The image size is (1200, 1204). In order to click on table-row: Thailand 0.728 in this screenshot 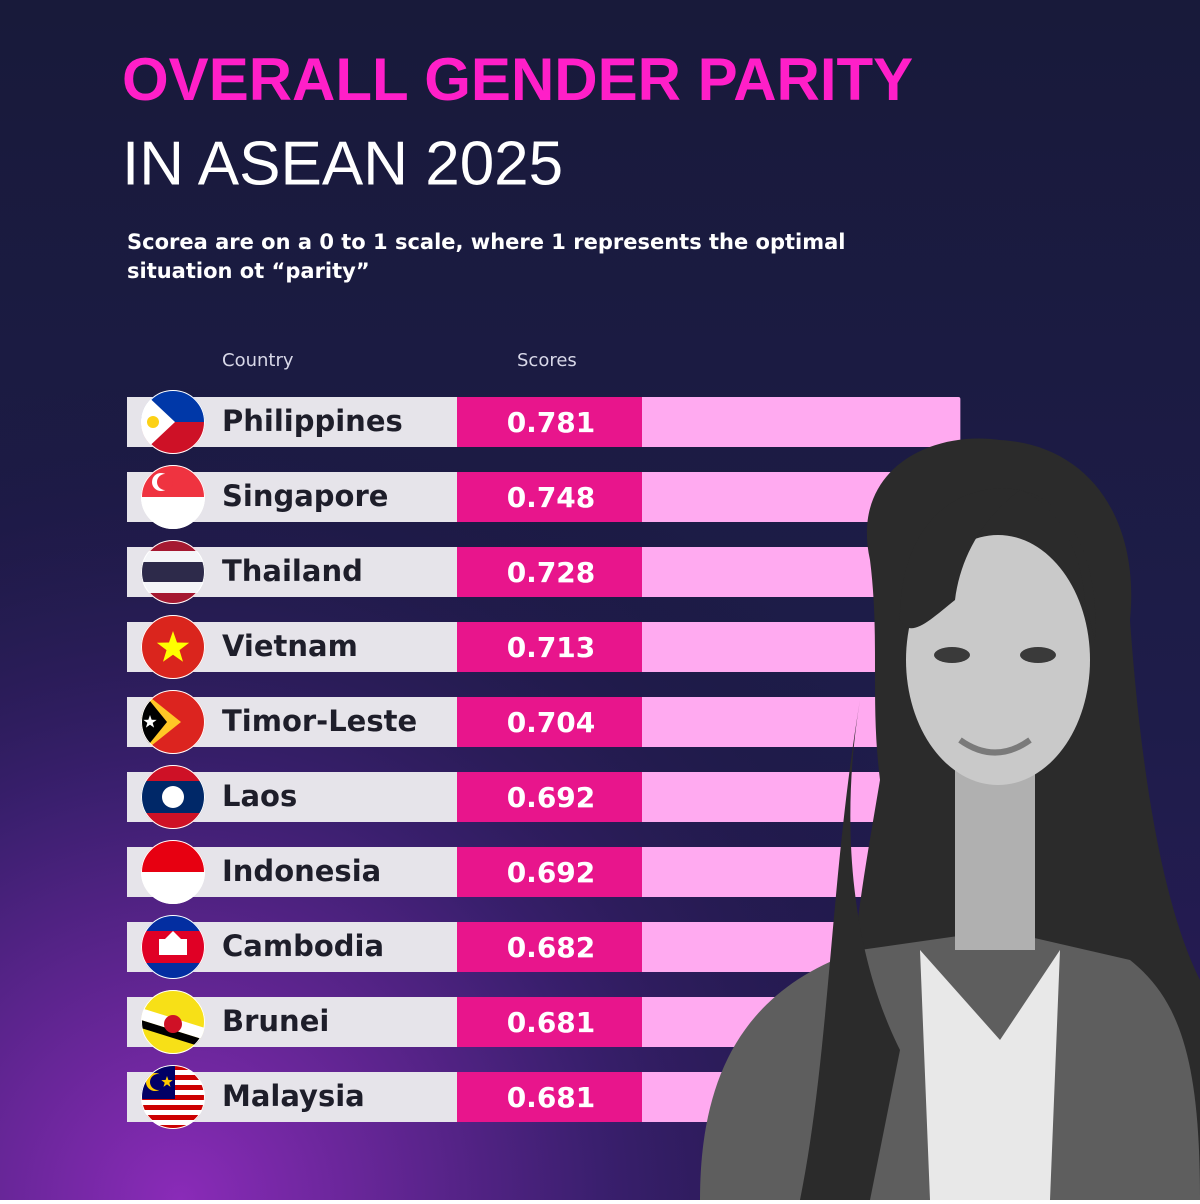, I will do `click(532, 572)`.